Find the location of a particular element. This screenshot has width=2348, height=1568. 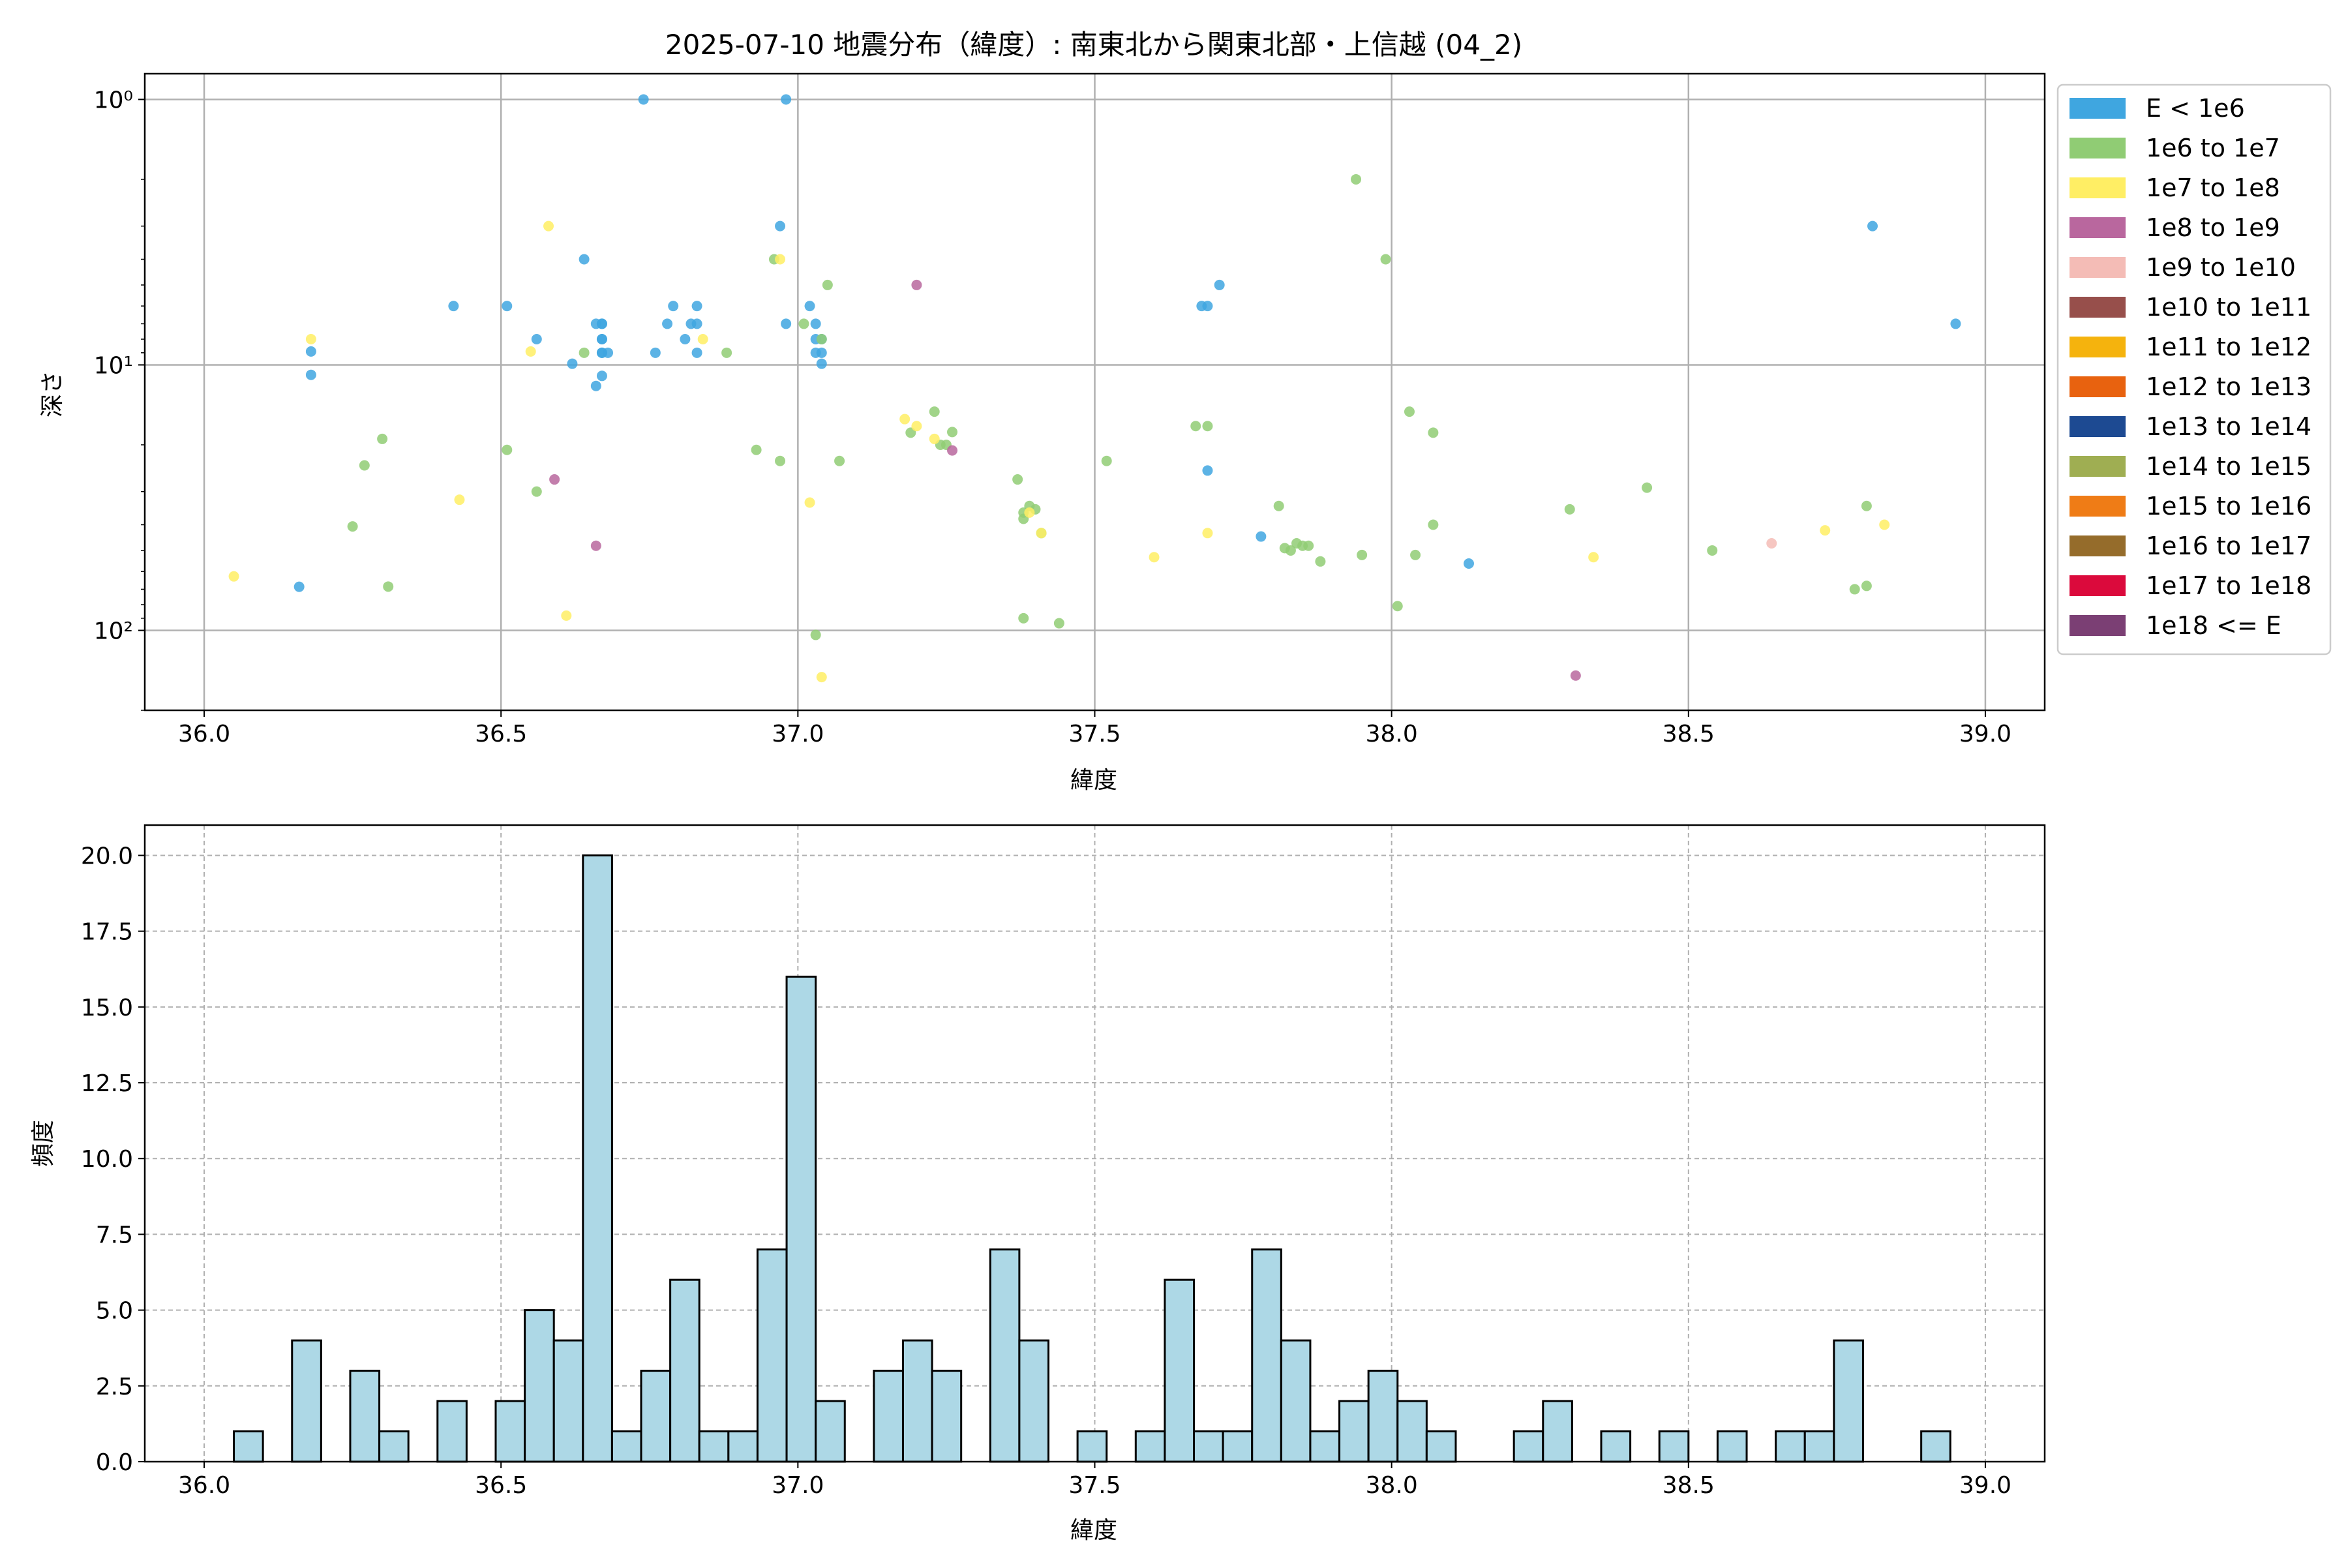

scatter-y-ticks: 10⁰ 10¹ 10² is located at coordinates (120, 399).